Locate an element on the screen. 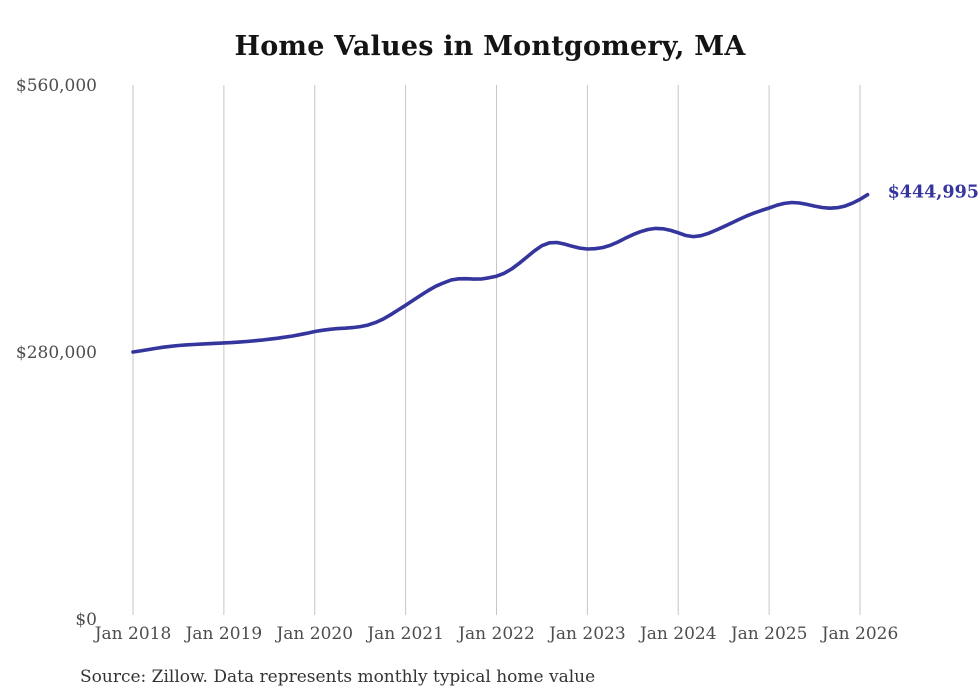  x-tick-label: Jan 2018 is located at coordinates (132, 634).